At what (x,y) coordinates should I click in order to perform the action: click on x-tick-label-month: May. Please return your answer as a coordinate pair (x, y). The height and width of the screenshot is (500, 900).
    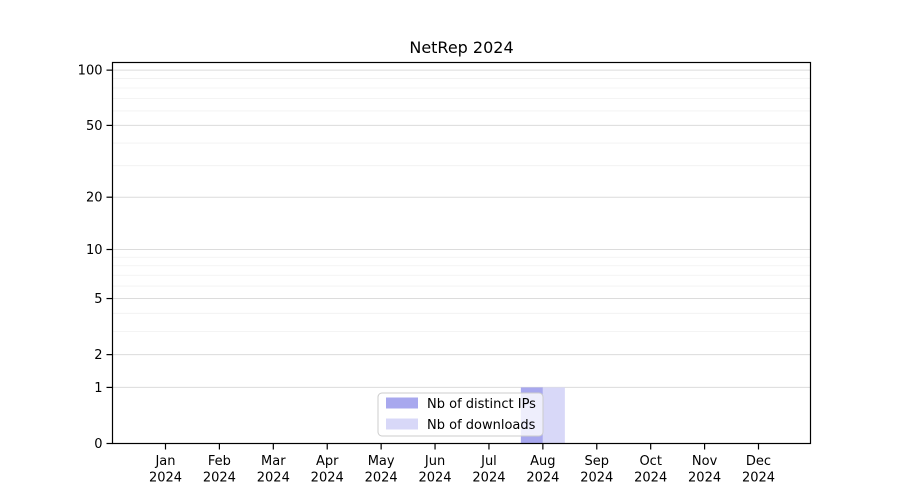
    Looking at the image, I should click on (381, 461).